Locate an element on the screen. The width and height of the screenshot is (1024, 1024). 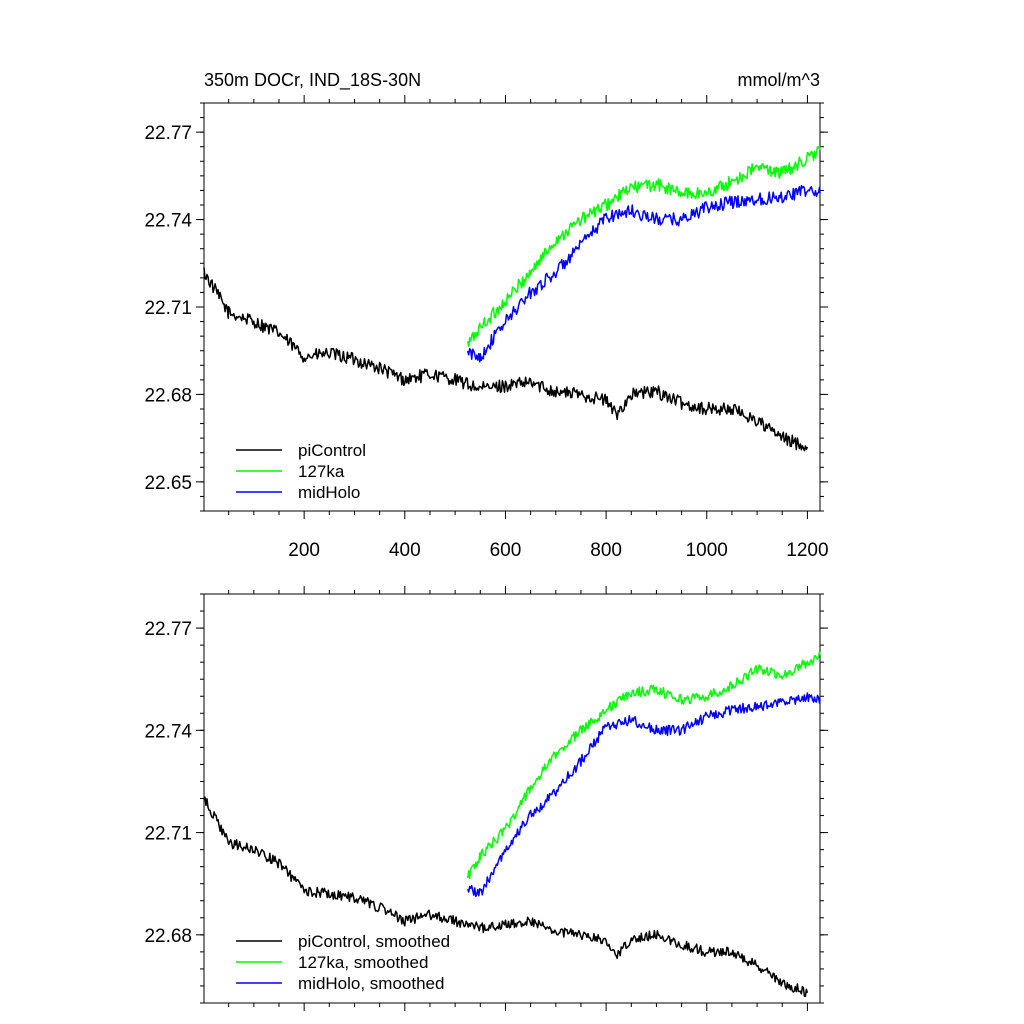
legend-label: midHolo is located at coordinates (329, 492).